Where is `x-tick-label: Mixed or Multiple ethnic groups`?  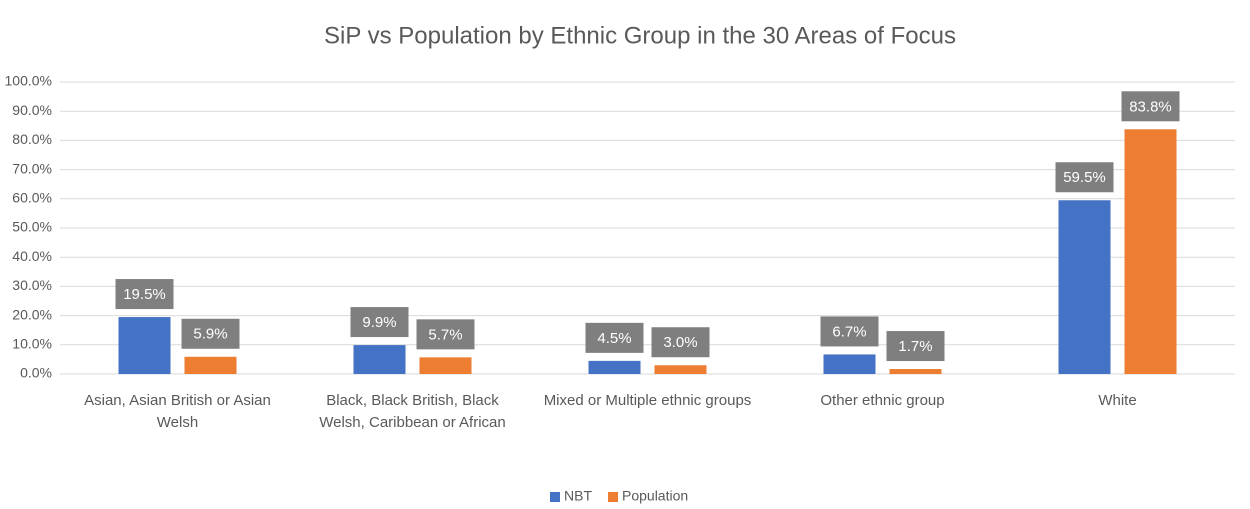
x-tick-label: Mixed or Multiple ethnic groups is located at coordinates (647, 400).